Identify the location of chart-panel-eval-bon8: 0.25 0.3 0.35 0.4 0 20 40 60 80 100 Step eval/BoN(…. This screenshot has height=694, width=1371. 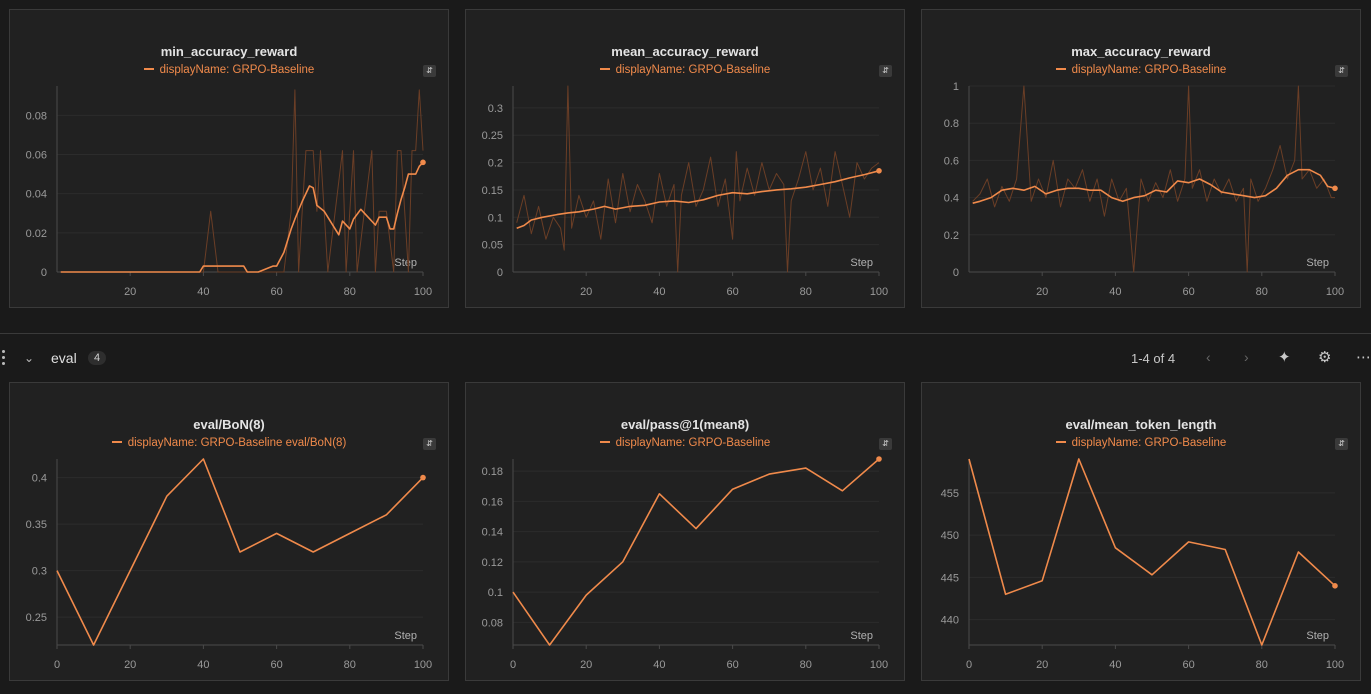
(229, 531).